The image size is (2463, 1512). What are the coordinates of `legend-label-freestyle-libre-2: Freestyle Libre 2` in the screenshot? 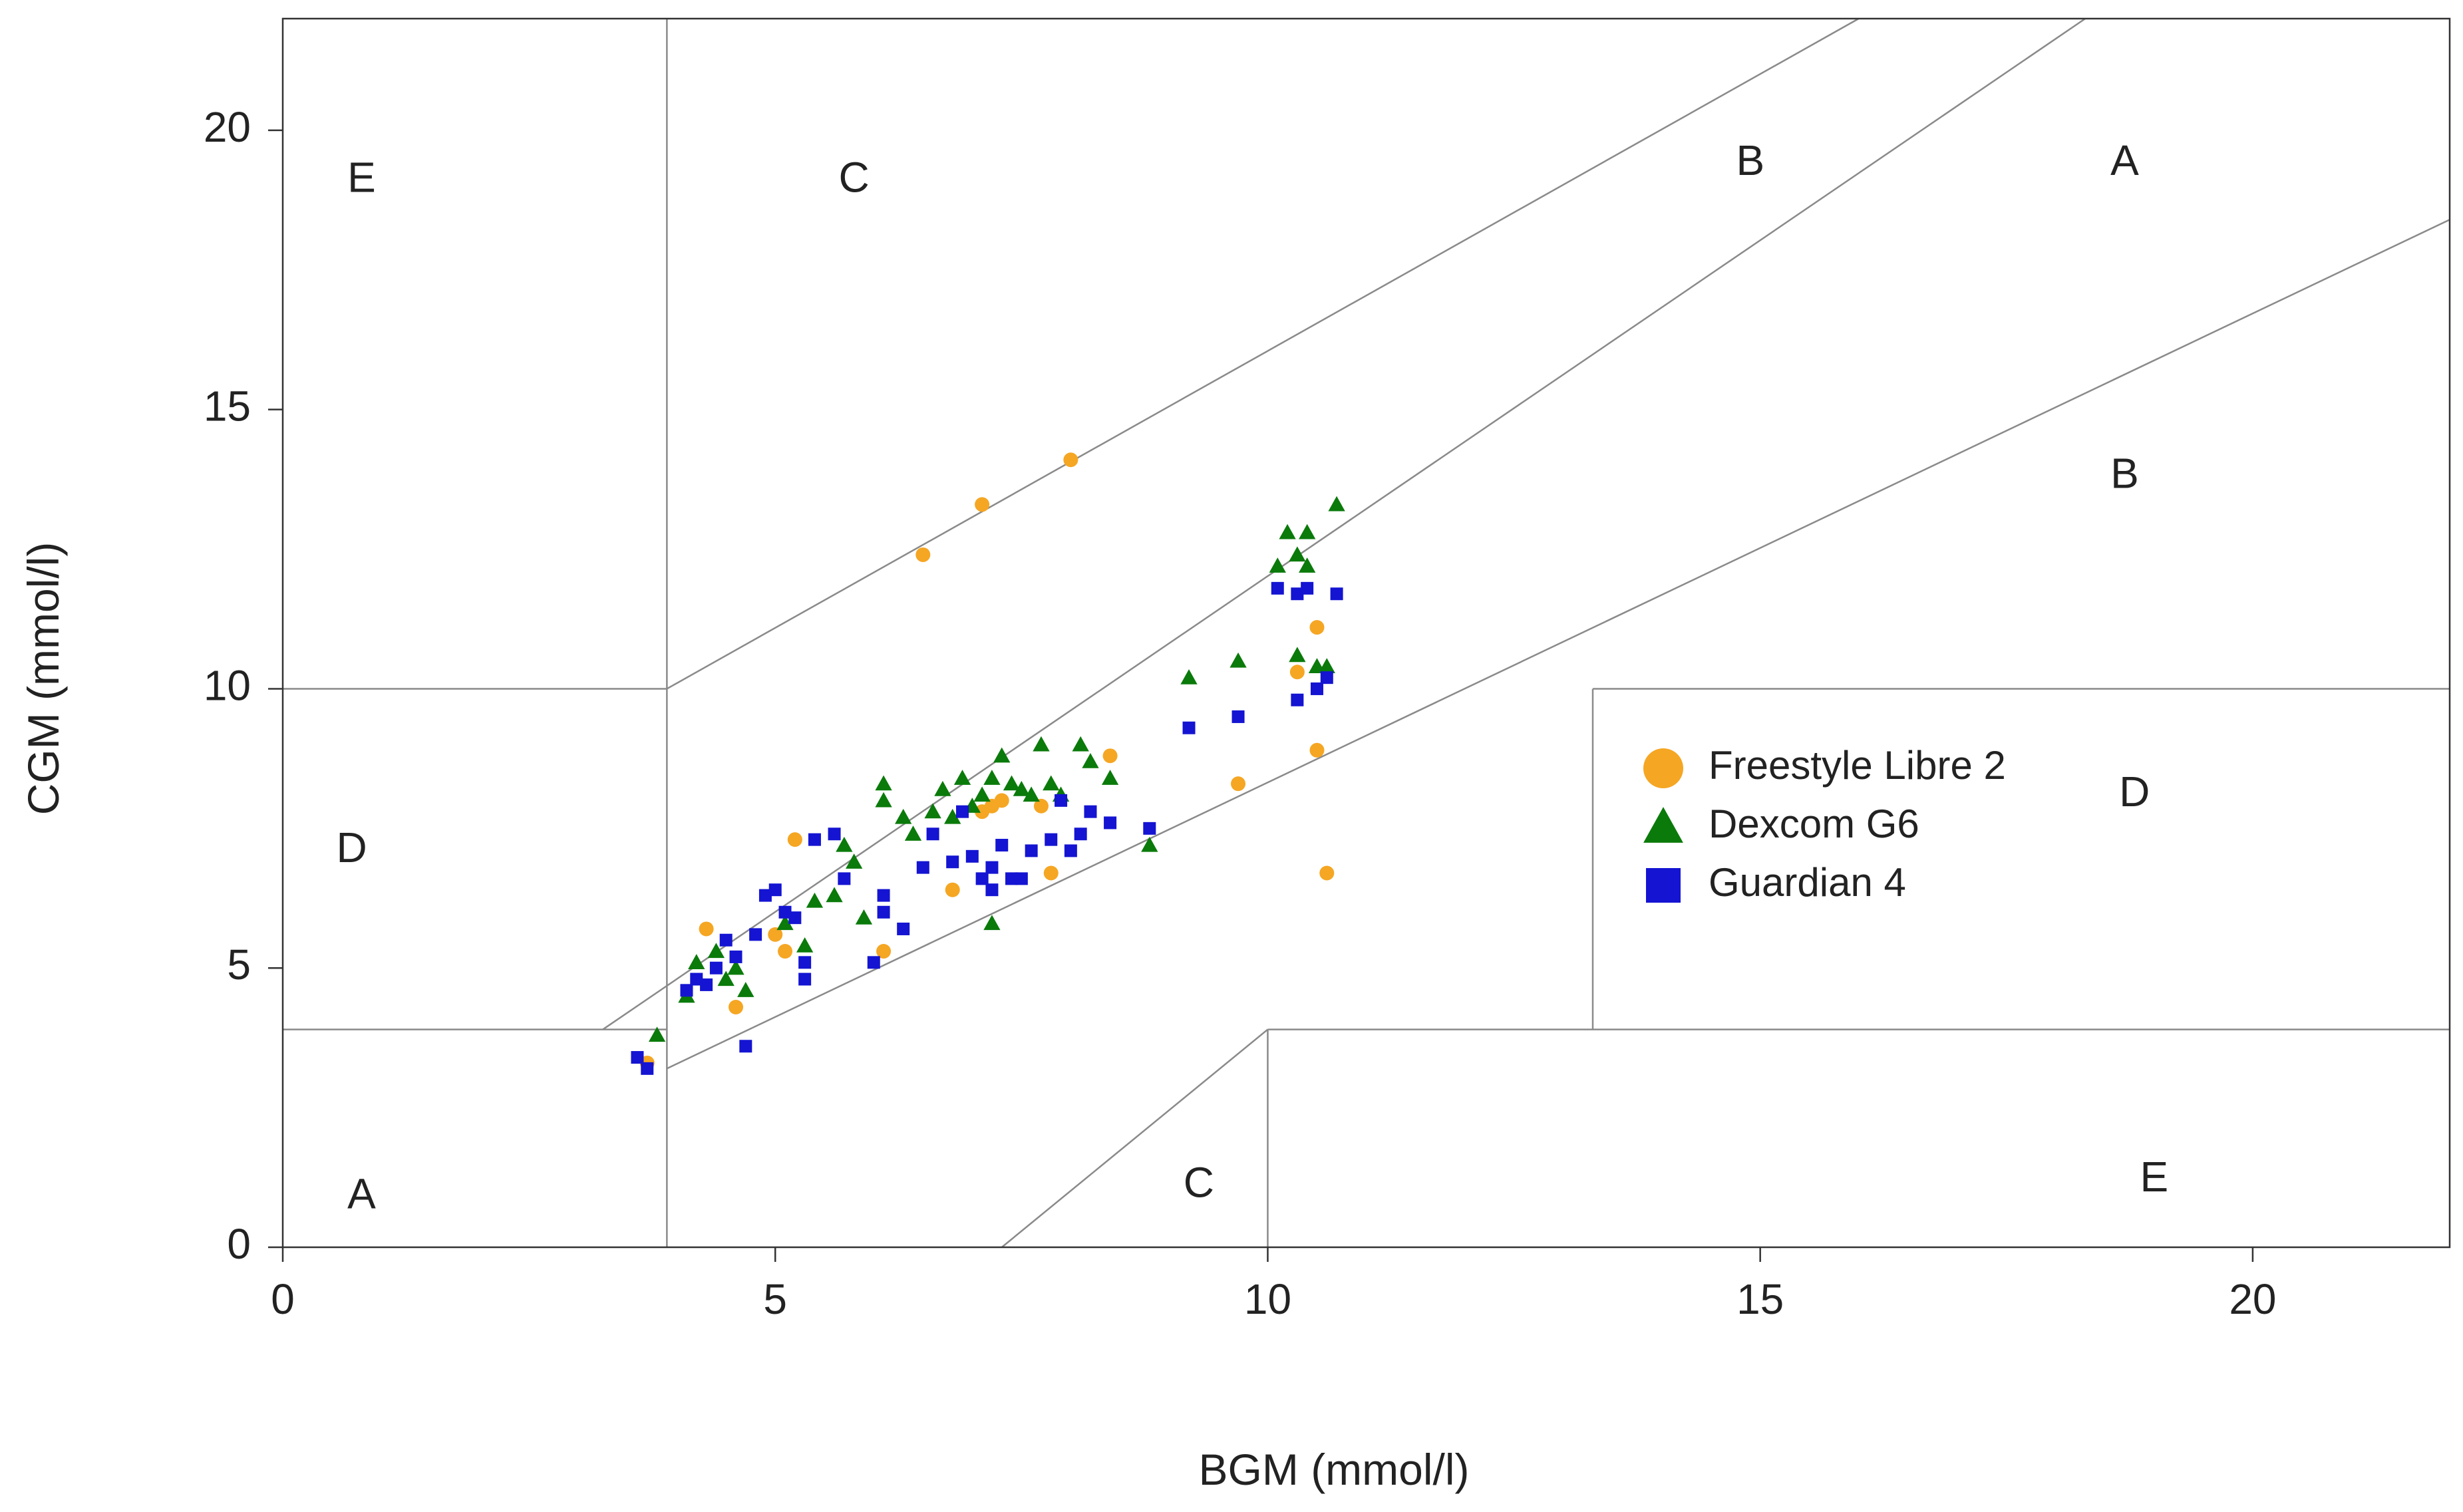 It's located at (1857, 765).